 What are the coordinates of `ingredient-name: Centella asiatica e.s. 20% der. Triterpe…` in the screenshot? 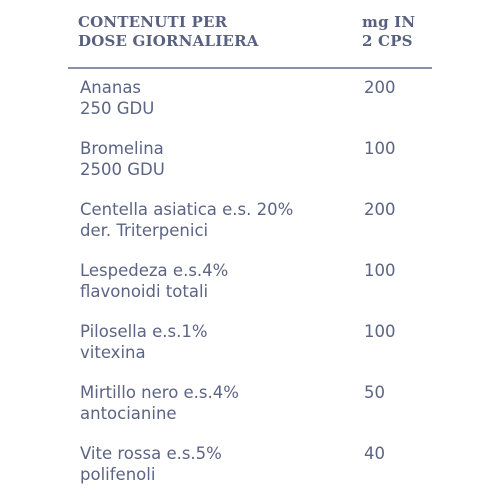 It's located at (187, 220).